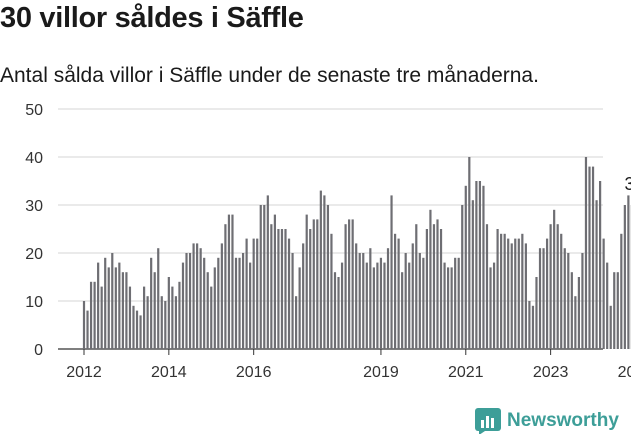 Image resolution: width=631 pixels, height=439 pixels. I want to click on last-value-annotation: 30, so click(627, 184).